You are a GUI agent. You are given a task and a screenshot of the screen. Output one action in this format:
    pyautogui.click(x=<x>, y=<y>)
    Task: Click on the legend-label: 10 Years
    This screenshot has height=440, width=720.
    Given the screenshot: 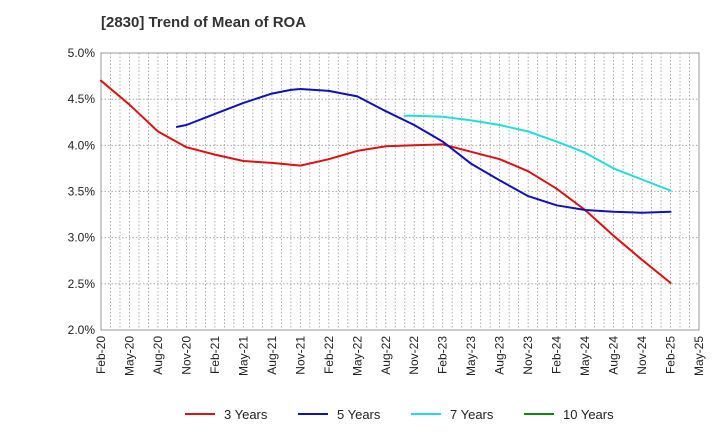 What is the action you would take?
    pyautogui.click(x=588, y=414)
    